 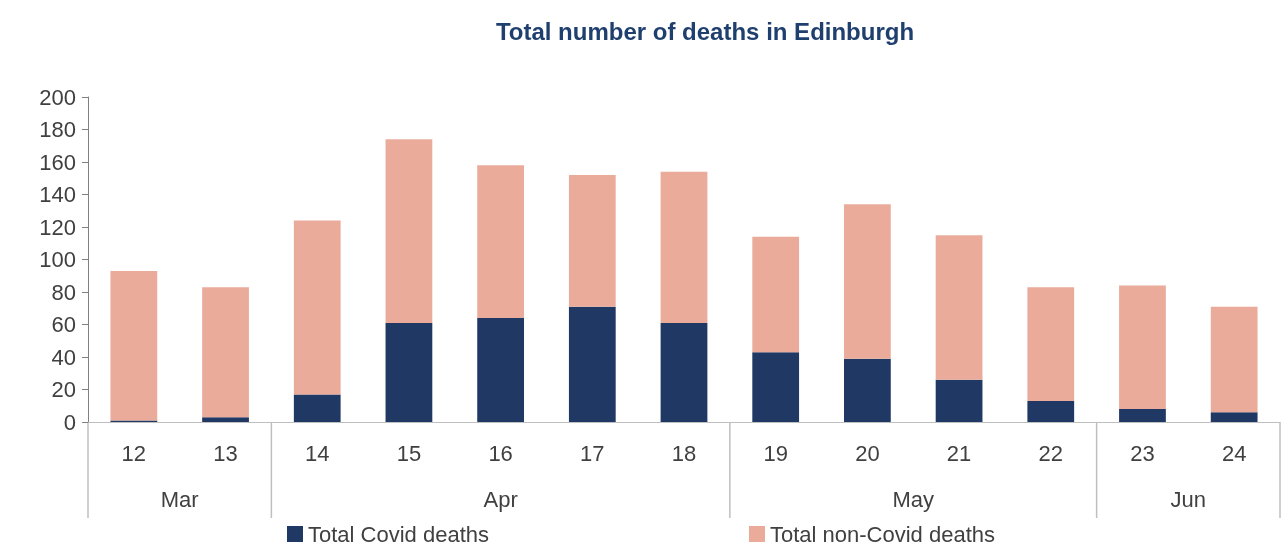 I want to click on y-tick-label: 200, so click(x=57, y=97).